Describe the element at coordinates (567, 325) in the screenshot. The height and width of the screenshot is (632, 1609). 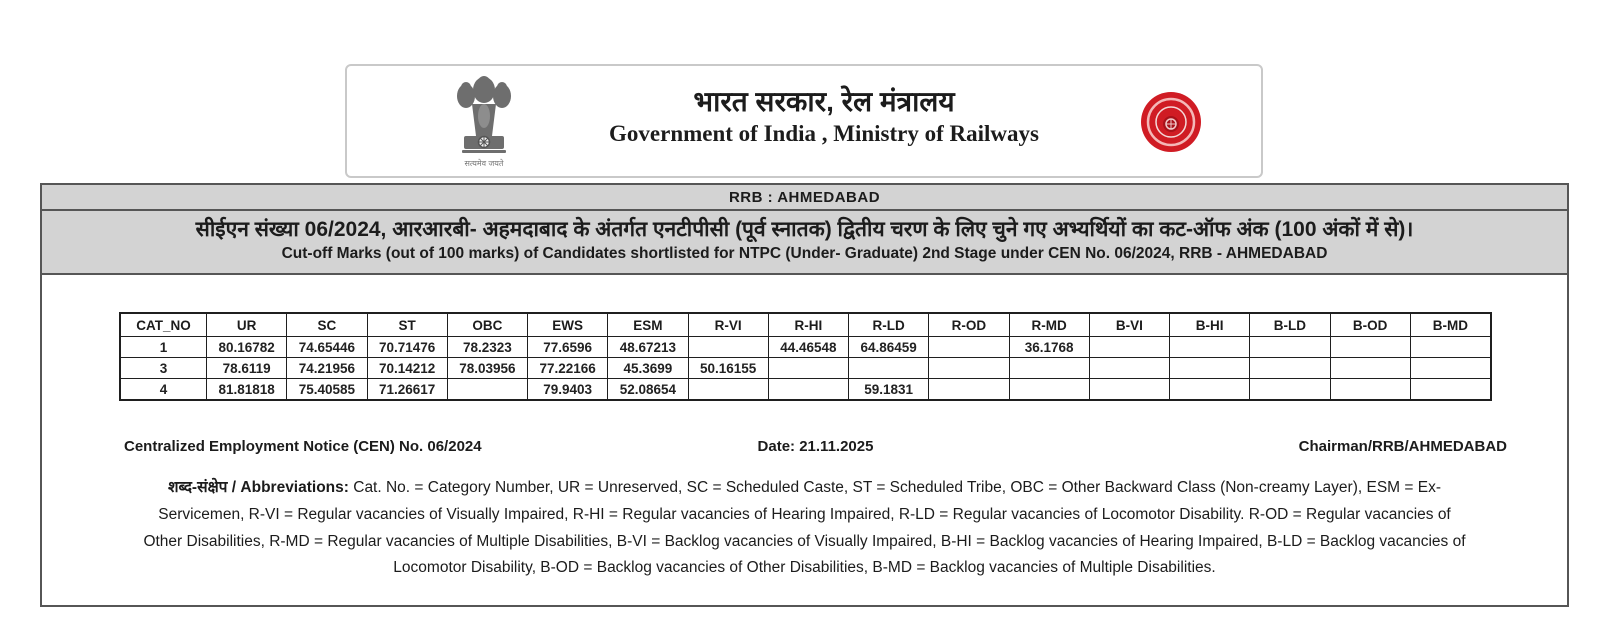
I see `column-header: EWS` at that location.